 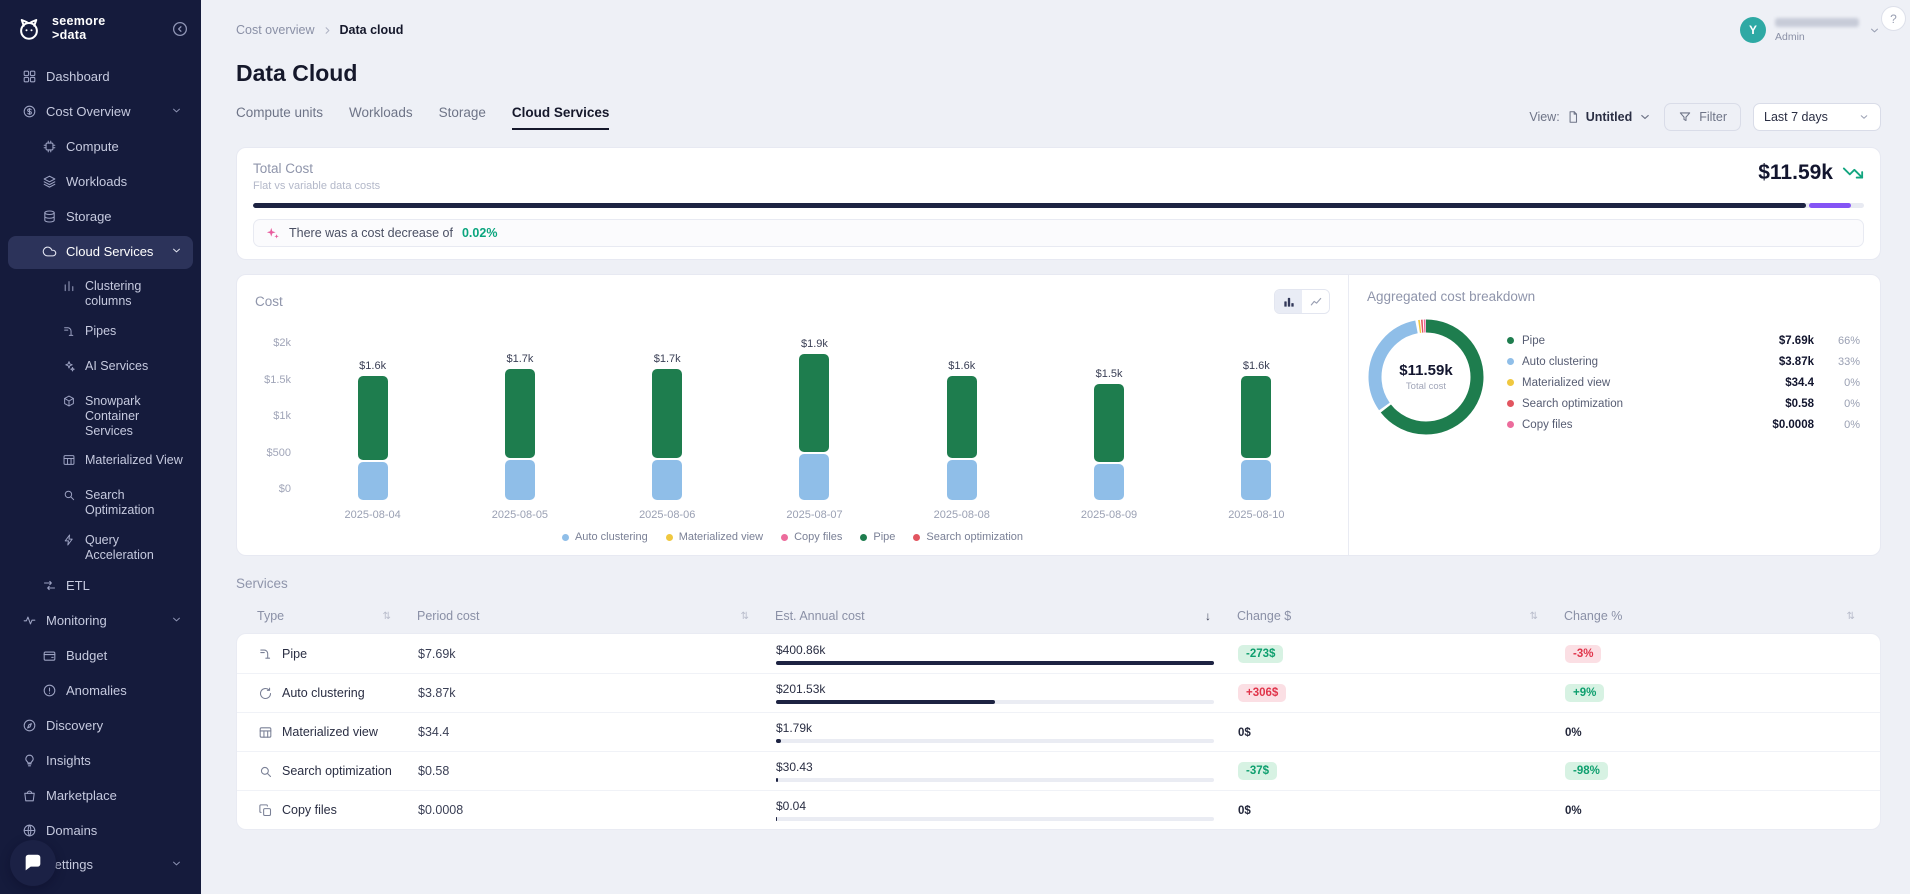 I want to click on sidebar-item-dashboard: Dashboard, so click(x=100, y=77).